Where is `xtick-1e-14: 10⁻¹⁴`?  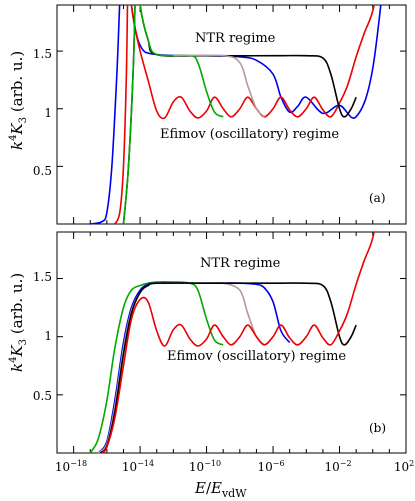 xtick-1e-14: 10⁻¹⁴ is located at coordinates (138, 466).